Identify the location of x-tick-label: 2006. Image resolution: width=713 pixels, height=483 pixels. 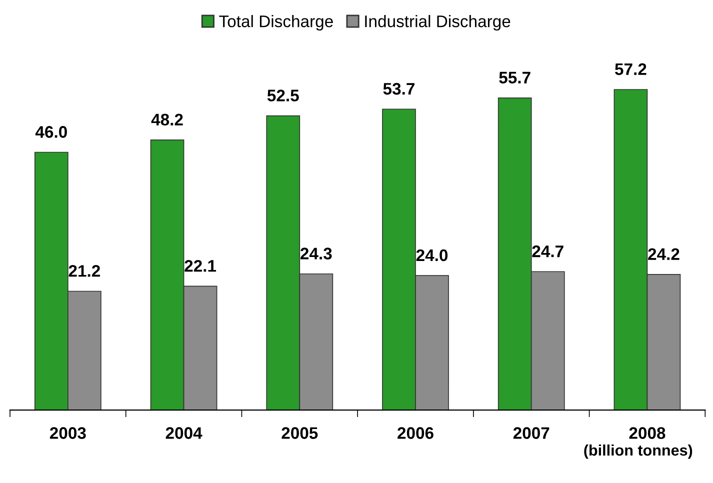
(416, 433).